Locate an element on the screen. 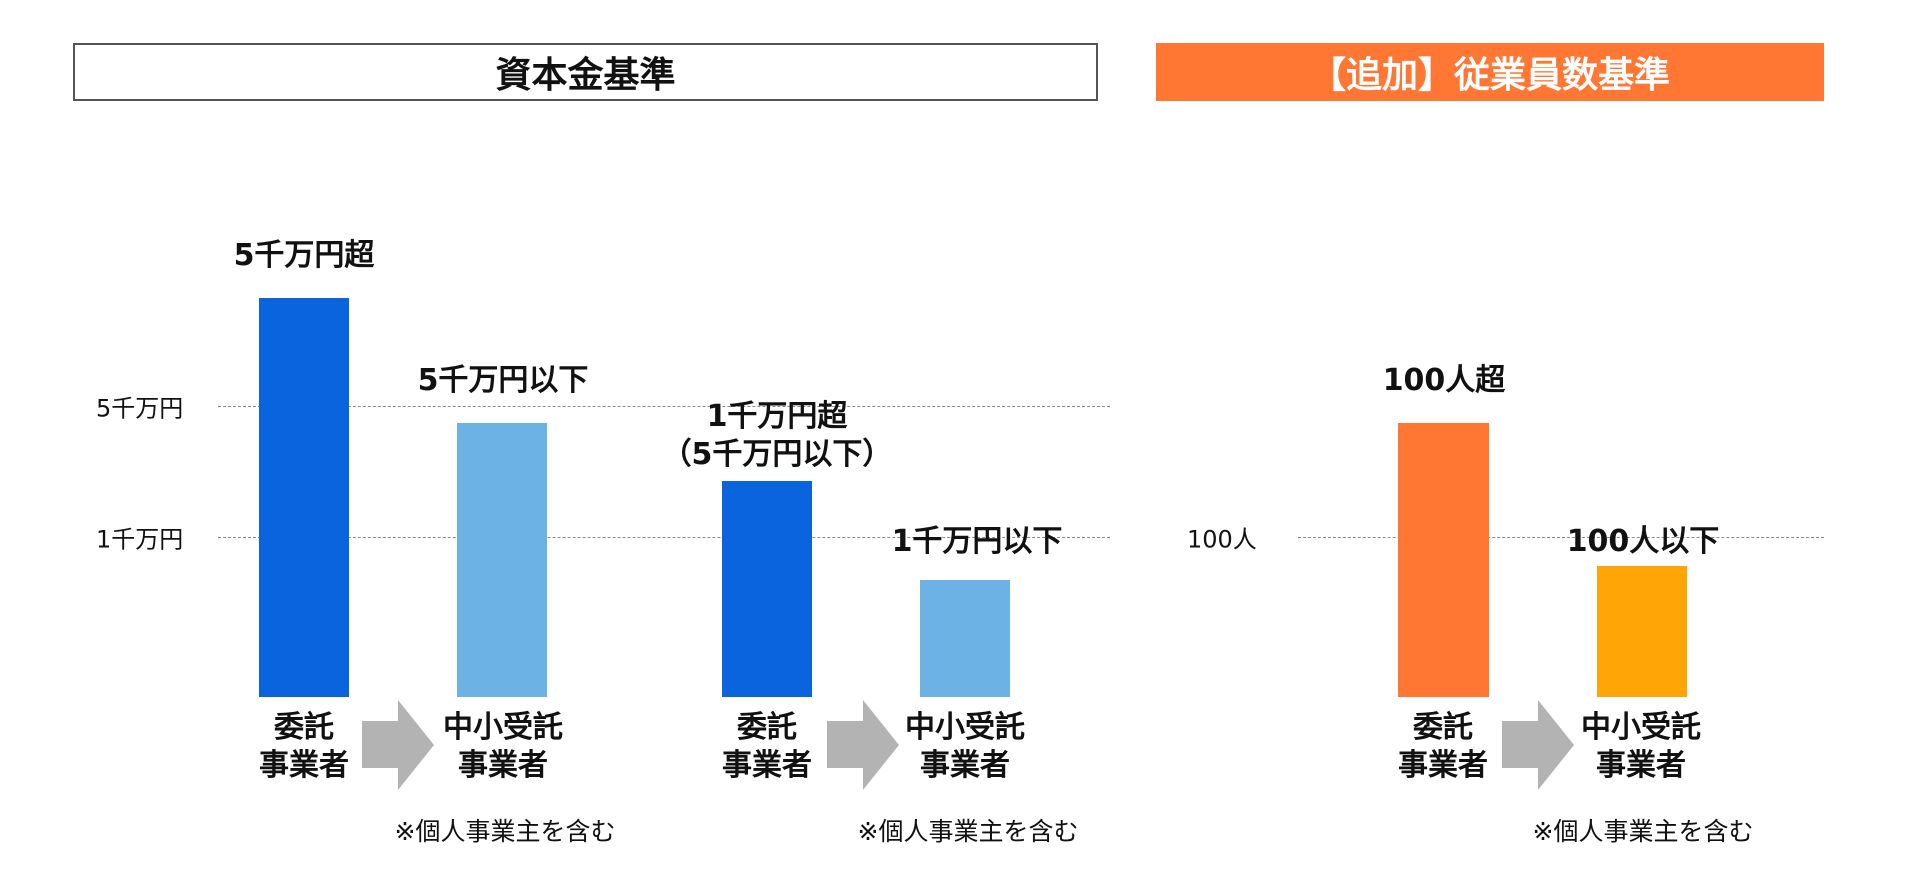 The image size is (1919, 884). capital-criteria-header: 資本金基準 is located at coordinates (585, 72).